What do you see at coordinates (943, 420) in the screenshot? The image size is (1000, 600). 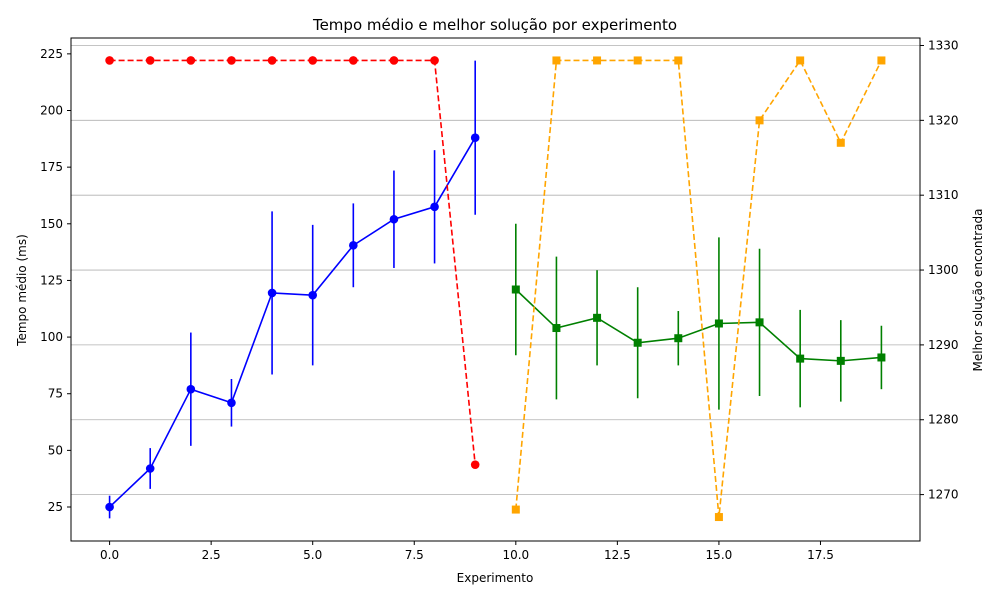 I see `y2-tick-label-1: 1280` at bounding box center [943, 420].